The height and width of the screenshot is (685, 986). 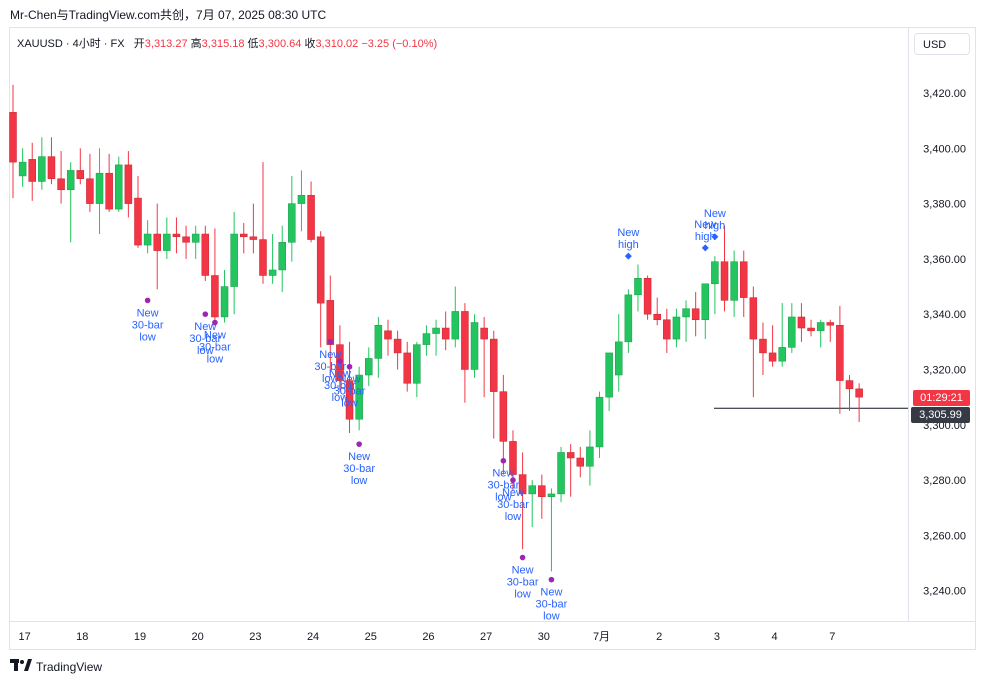 What do you see at coordinates (56, 666) in the screenshot?
I see `tradingview-logo: TradingView` at bounding box center [56, 666].